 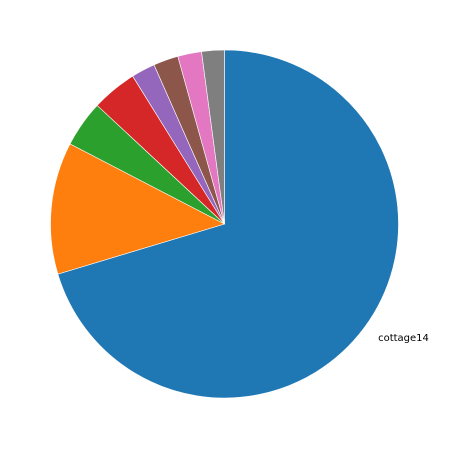 I want to click on pie-labels: cottage14, so click(x=403, y=338).